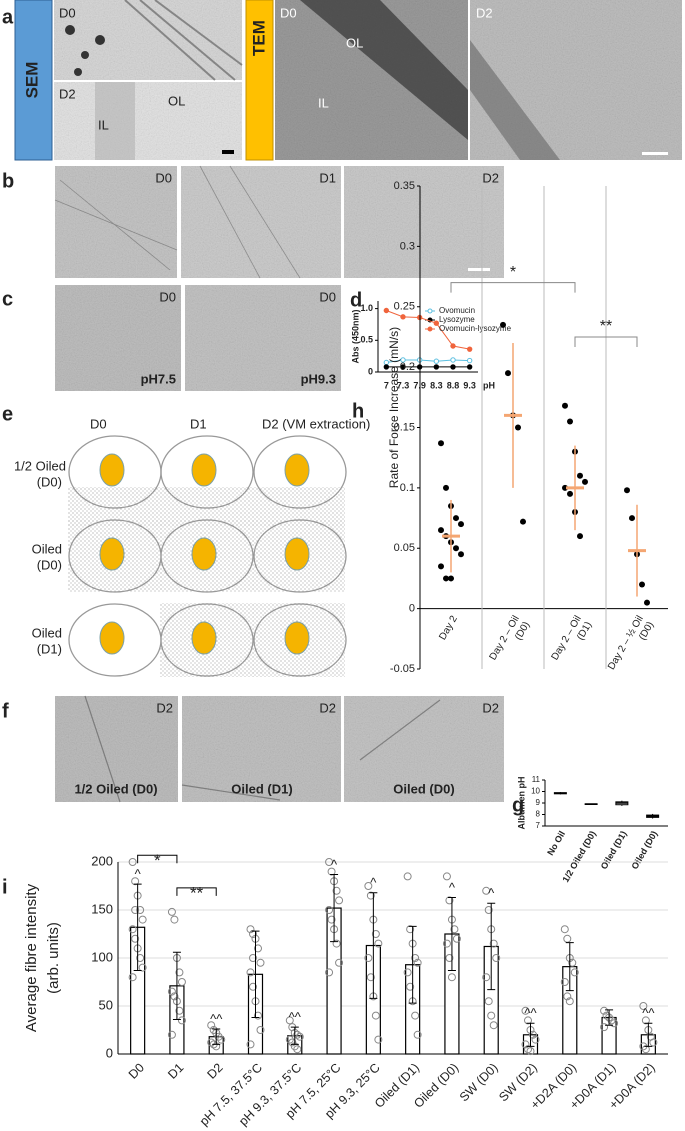  I want to click on tem-label: TEM, so click(258, 38).